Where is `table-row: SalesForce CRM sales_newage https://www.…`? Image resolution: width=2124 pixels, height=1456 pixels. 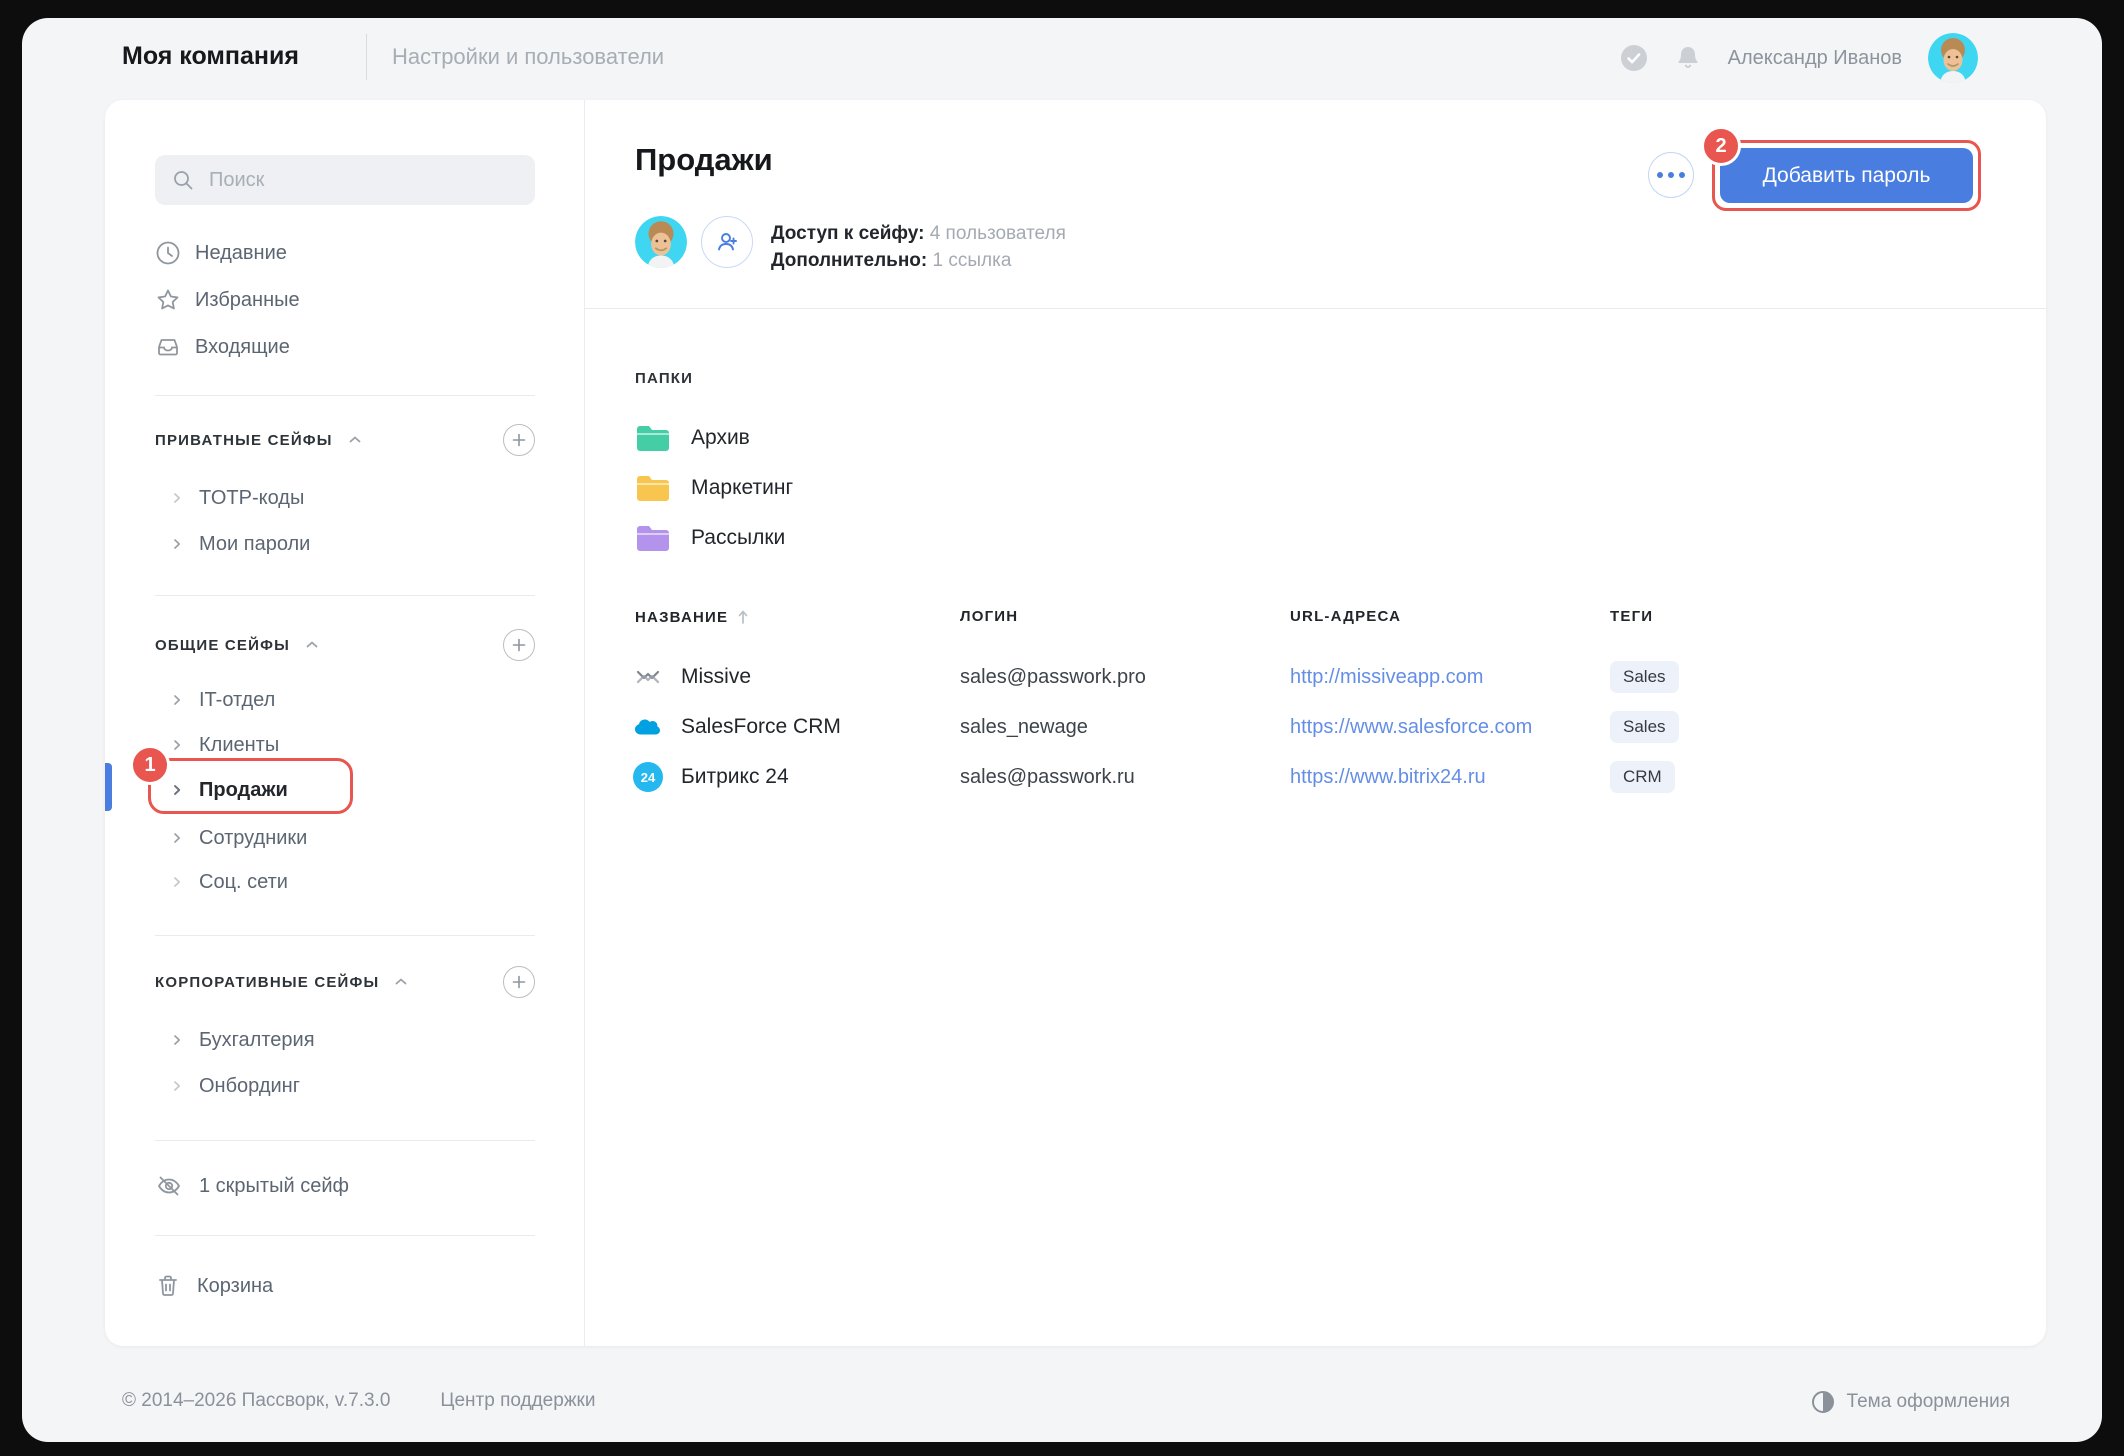 table-row: SalesForce CRM sales_newage https://www.… is located at coordinates (1315, 727).